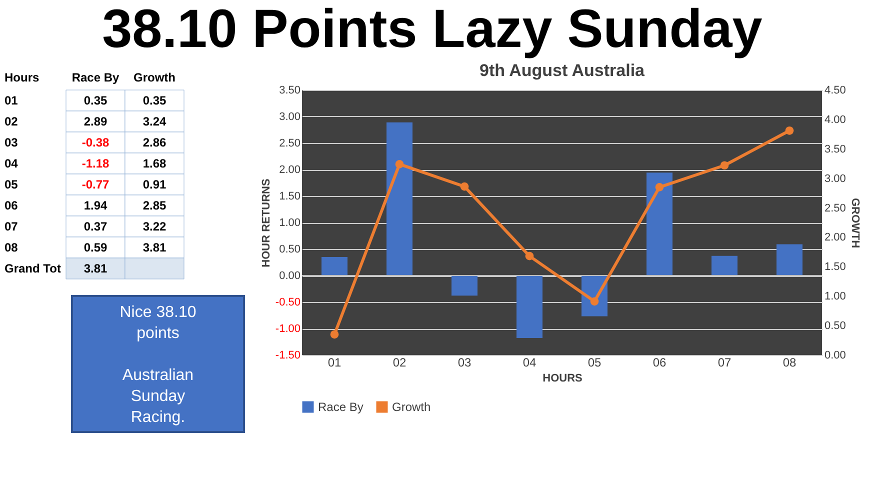  What do you see at coordinates (789, 363) in the screenshot?
I see `x-tick-label: 08` at bounding box center [789, 363].